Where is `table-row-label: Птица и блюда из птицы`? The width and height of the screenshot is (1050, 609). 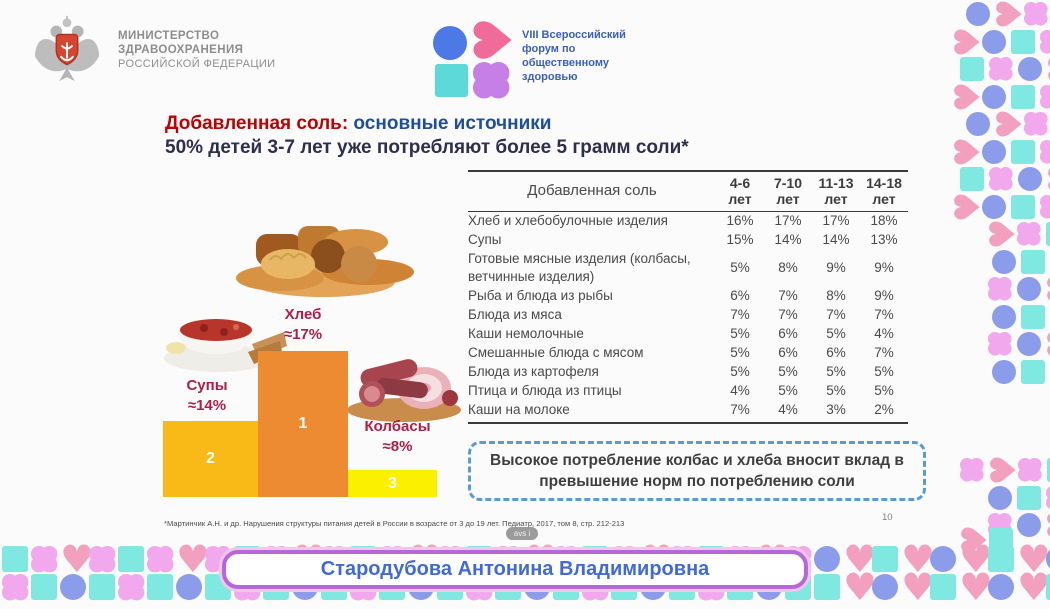
table-row-label: Птица и блюда из птицы is located at coordinates (592, 391).